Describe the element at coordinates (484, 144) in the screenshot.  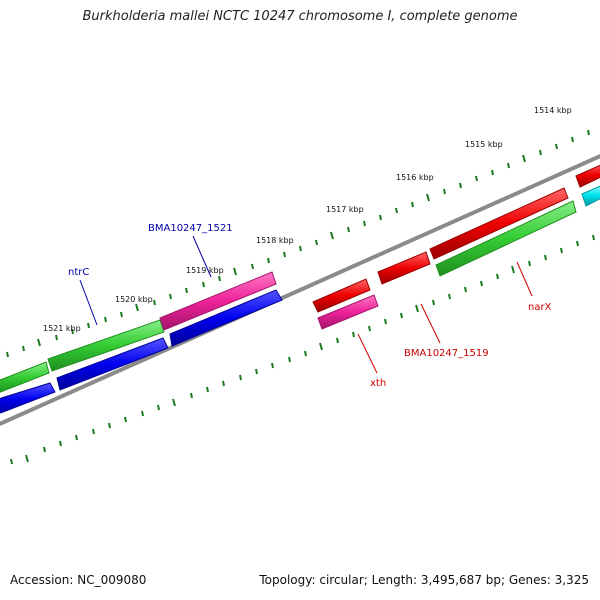
I see `tick-label: 1515 kbp` at that location.